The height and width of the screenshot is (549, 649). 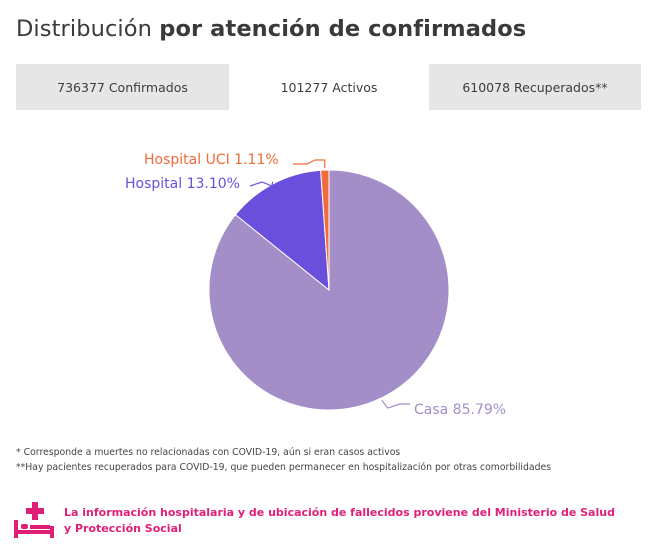 What do you see at coordinates (211, 160) in the screenshot?
I see `slice-label-hospital-uci: Hospital UCI 1.11%` at bounding box center [211, 160].